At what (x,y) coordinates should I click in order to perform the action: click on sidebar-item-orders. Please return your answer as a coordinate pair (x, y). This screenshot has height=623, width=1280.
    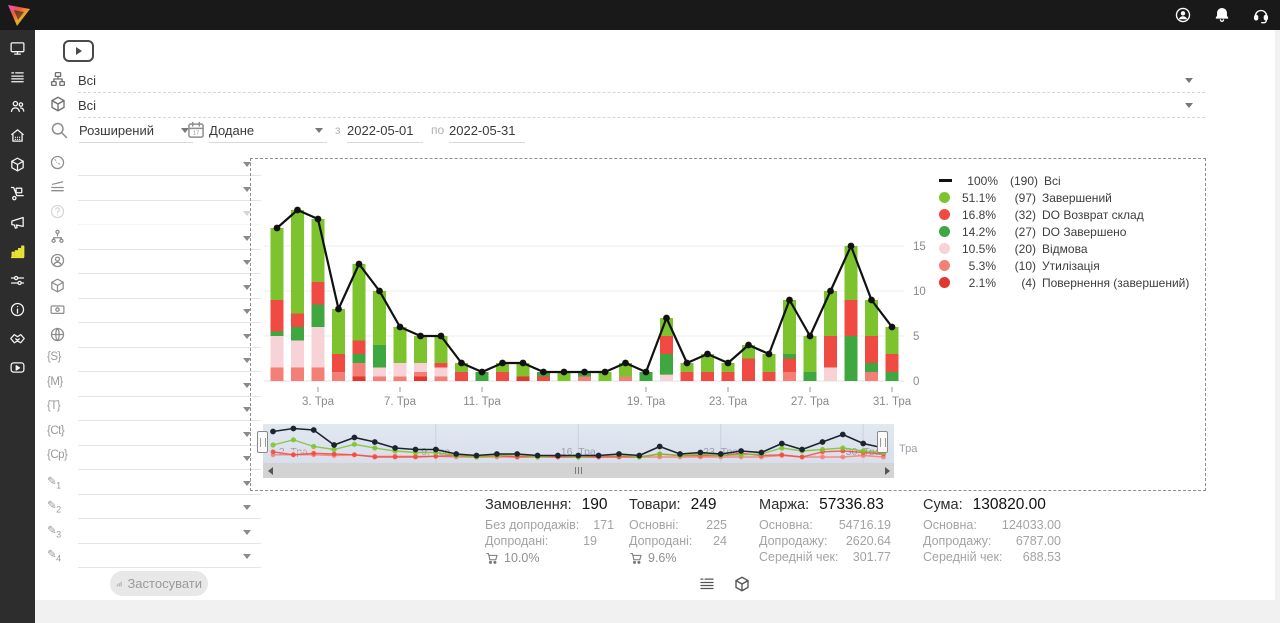
    Looking at the image, I should click on (17, 77).